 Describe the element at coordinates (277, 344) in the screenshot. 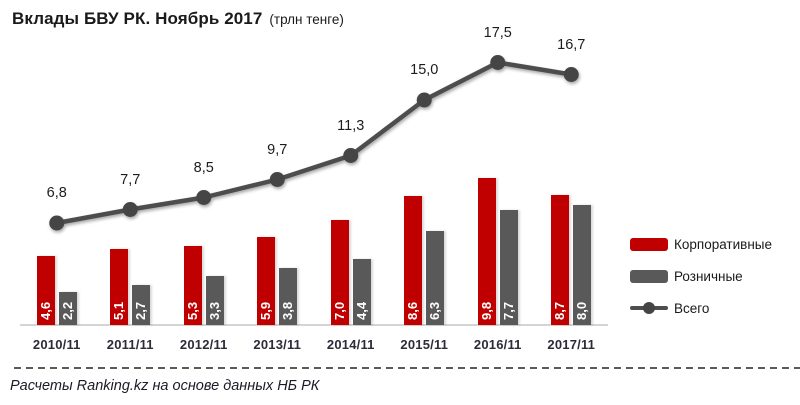

I see `x-axis-label-2013-11: 2013/11` at that location.